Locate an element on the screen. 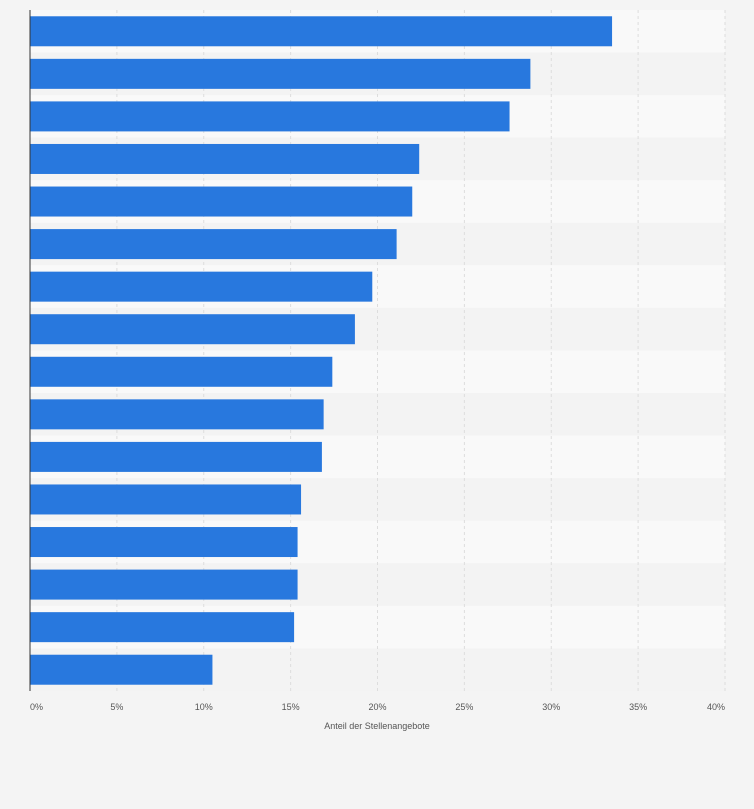 The image size is (754, 809). x-axis-title: Anteil der Stellenangebote is located at coordinates (377, 726).